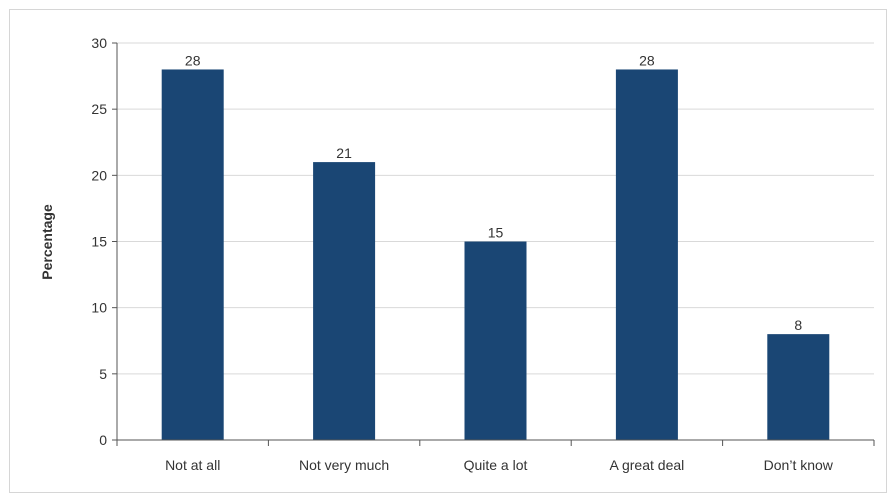 Image resolution: width=894 pixels, height=500 pixels. What do you see at coordinates (99, 43) in the screenshot?
I see `y-tick-label: 30` at bounding box center [99, 43].